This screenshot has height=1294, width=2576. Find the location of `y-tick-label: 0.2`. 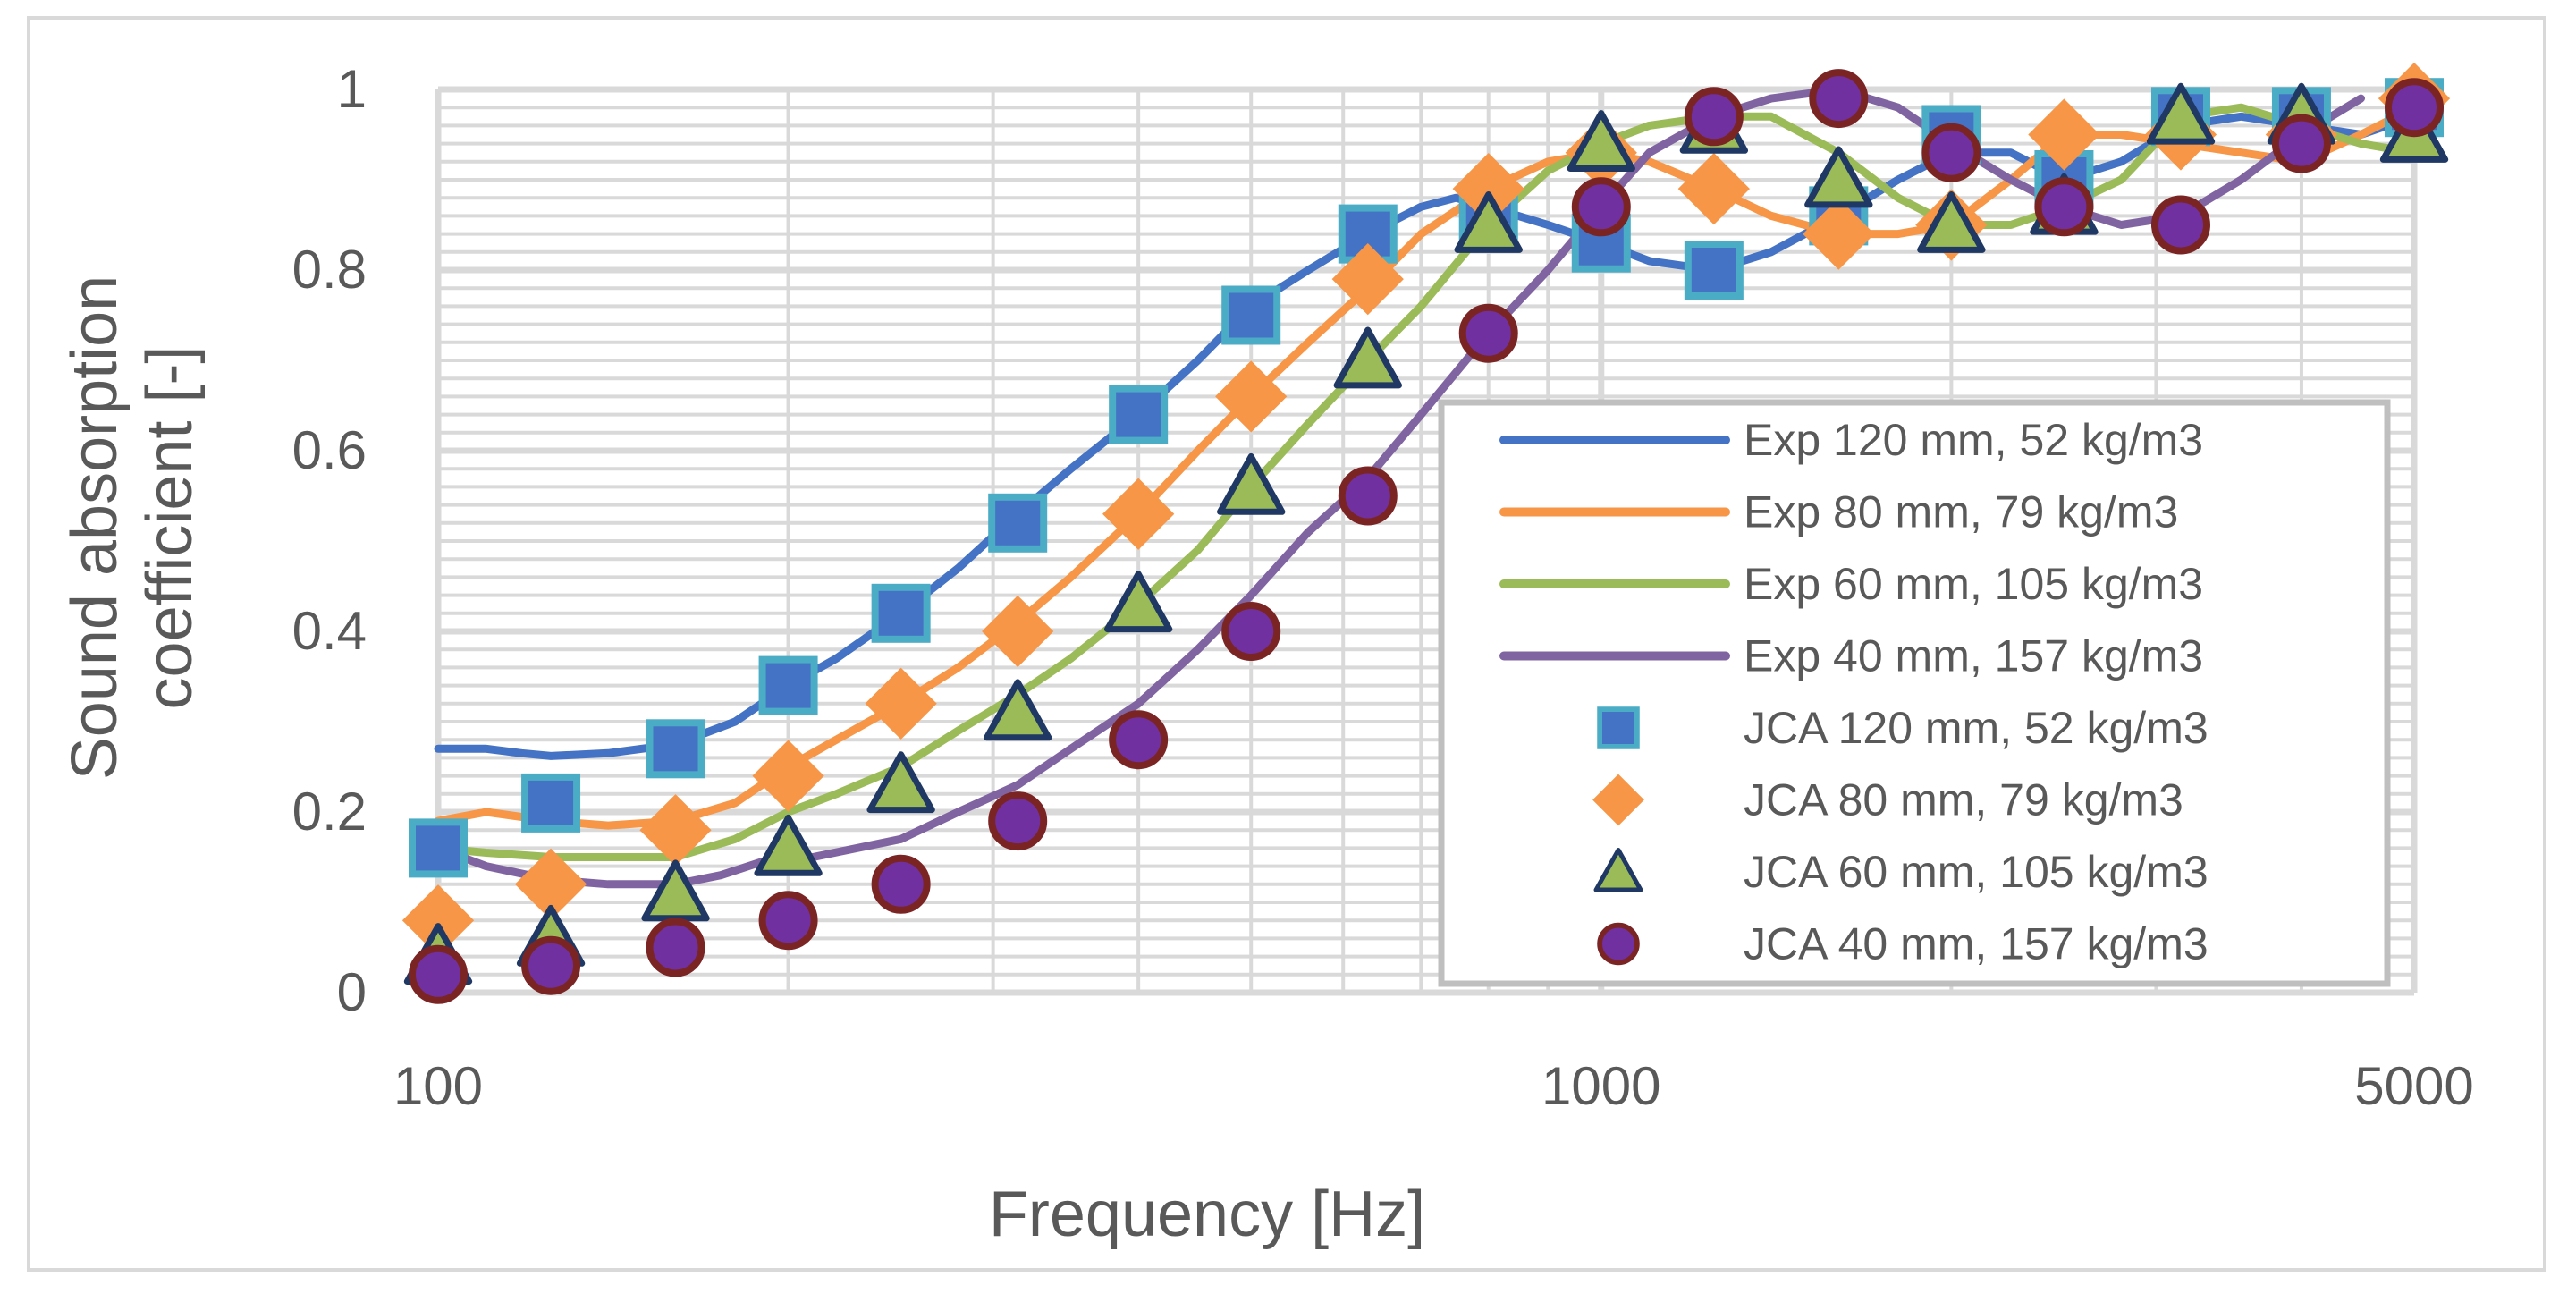

y-tick-label: 0.2 is located at coordinates (329, 812).